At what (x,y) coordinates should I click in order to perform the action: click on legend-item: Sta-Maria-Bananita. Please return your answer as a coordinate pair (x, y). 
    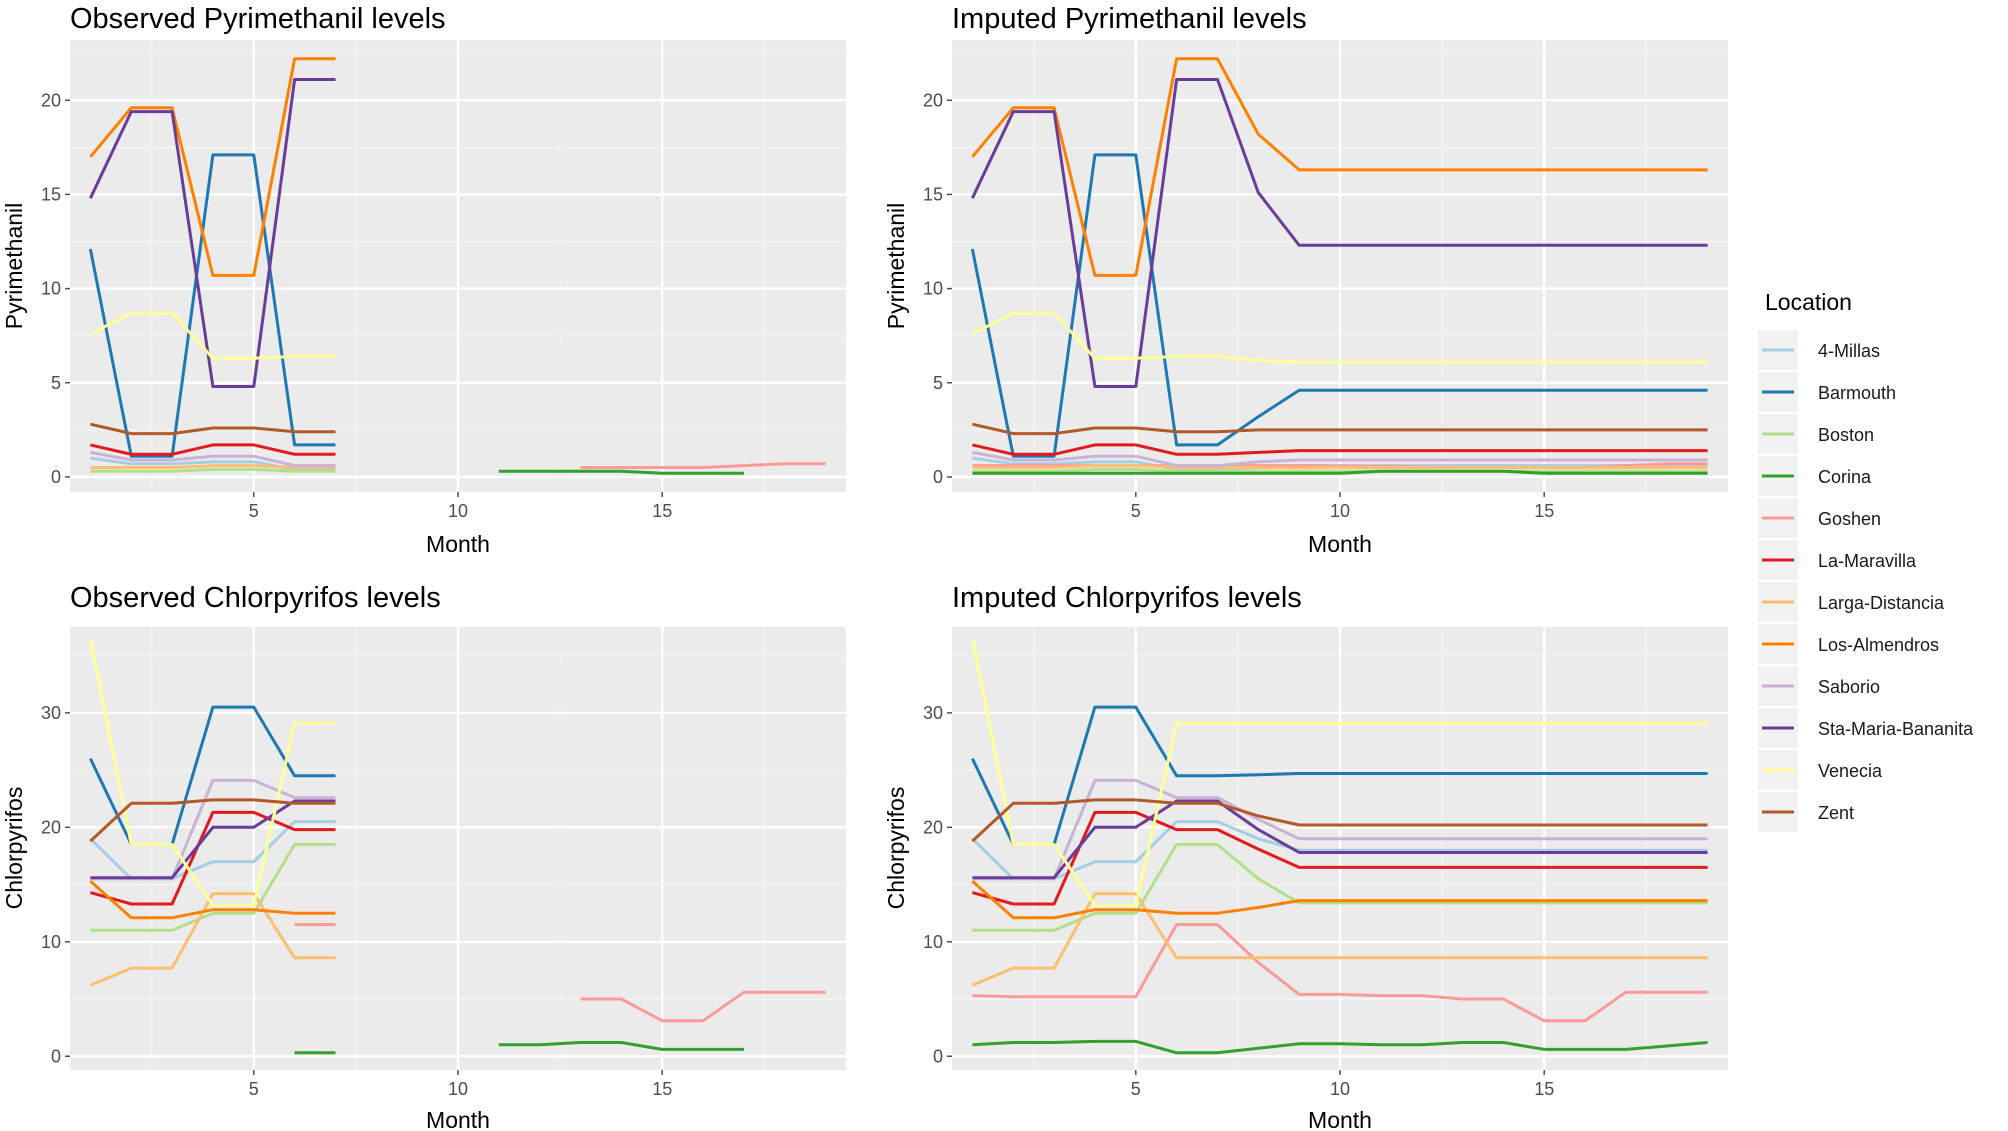
    Looking at the image, I should click on (1866, 728).